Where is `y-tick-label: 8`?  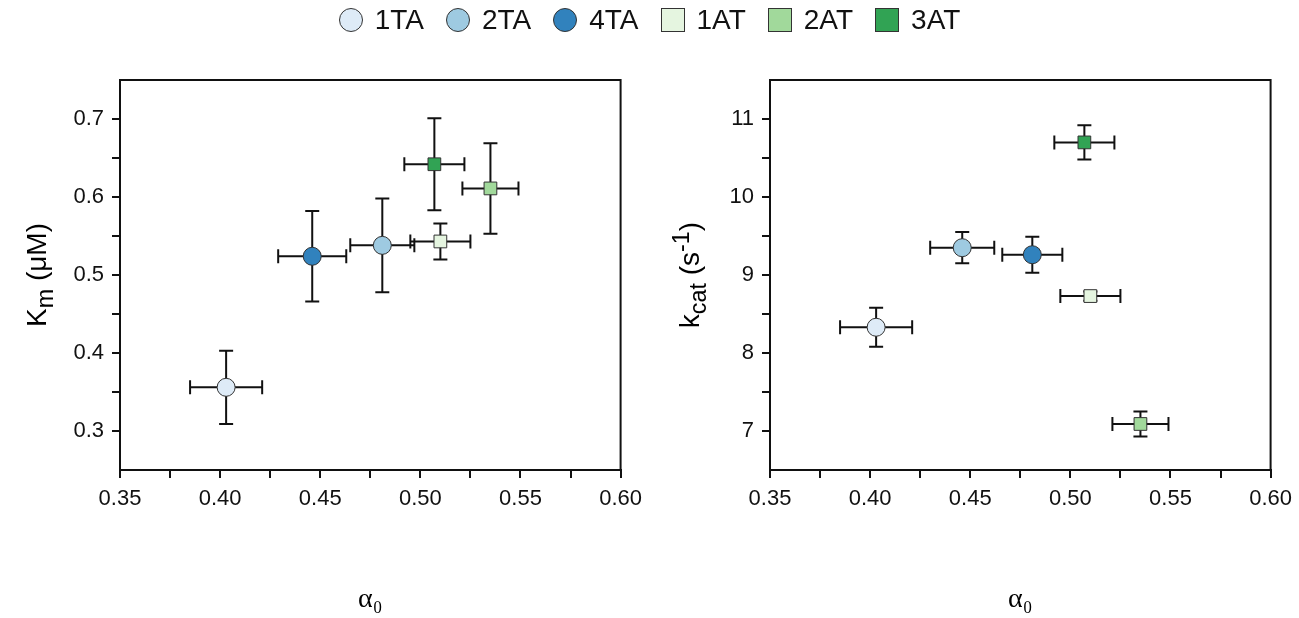
y-tick-label: 8 is located at coordinates (747, 352).